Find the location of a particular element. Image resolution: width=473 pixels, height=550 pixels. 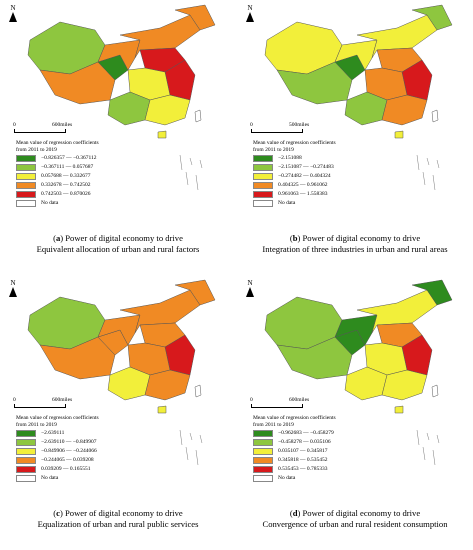

north-arrow-d: N is located at coordinates (250, 288).